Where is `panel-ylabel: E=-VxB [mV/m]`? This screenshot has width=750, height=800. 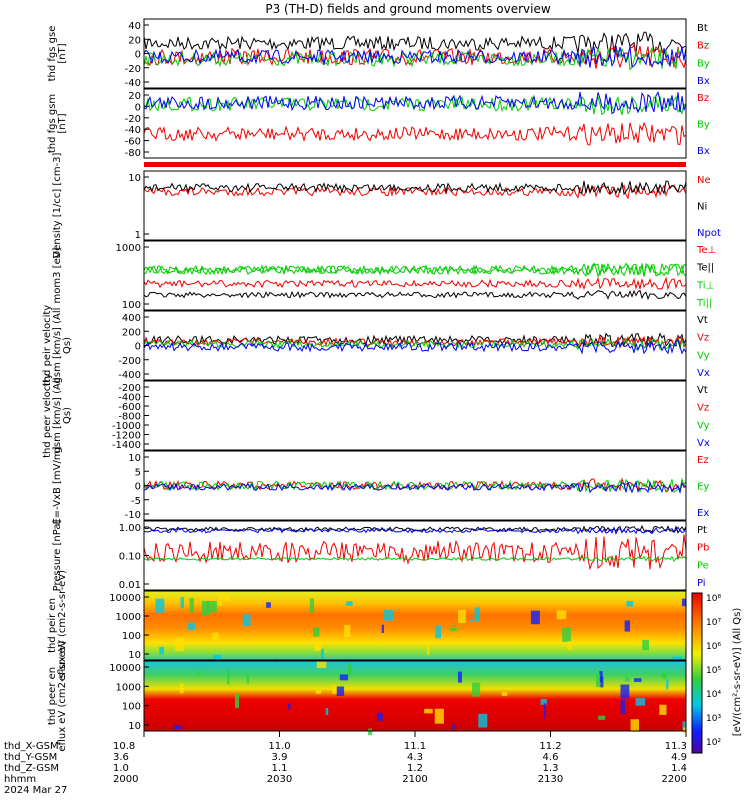
panel-ylabel: E=-VxB [mV/m] is located at coordinates (57, 485).